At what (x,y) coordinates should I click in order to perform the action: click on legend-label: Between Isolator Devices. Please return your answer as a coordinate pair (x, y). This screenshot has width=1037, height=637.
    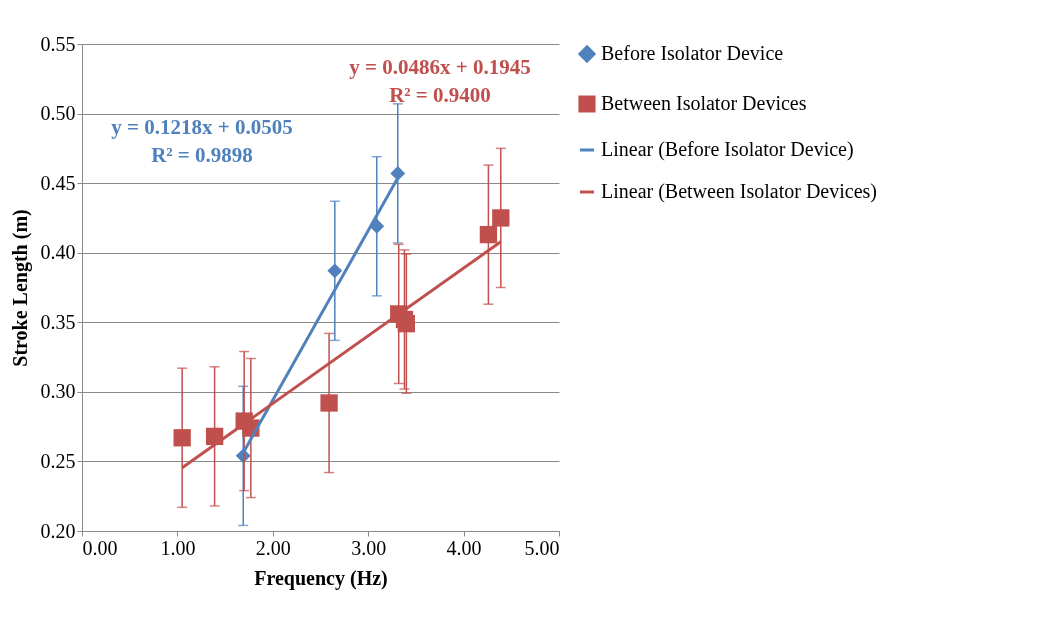
    Looking at the image, I should click on (704, 103).